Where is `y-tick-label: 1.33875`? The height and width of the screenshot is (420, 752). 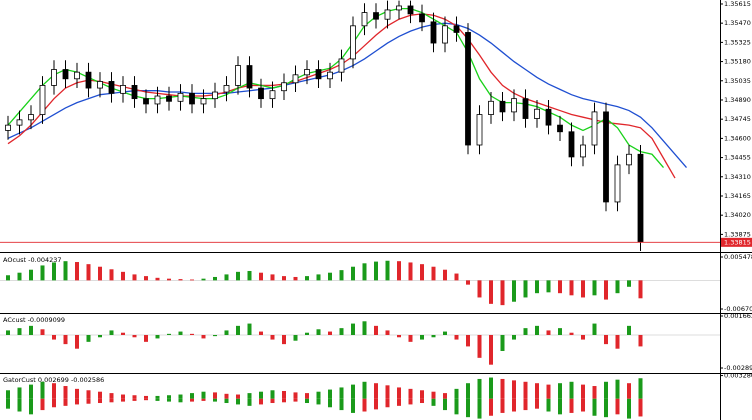 y-tick-label: 1.33875 is located at coordinates (737, 234).